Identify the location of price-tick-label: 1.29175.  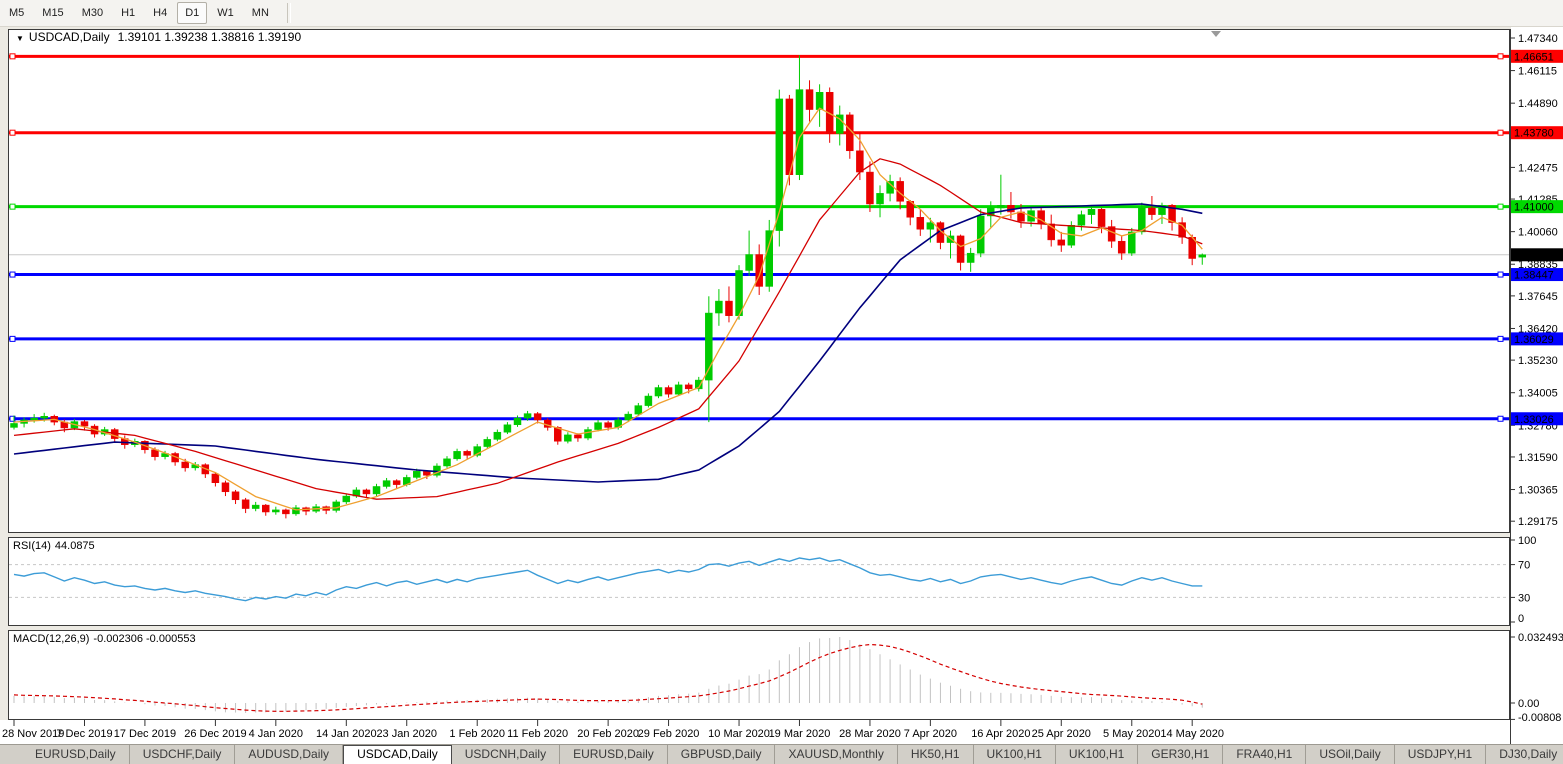
(1538, 522).